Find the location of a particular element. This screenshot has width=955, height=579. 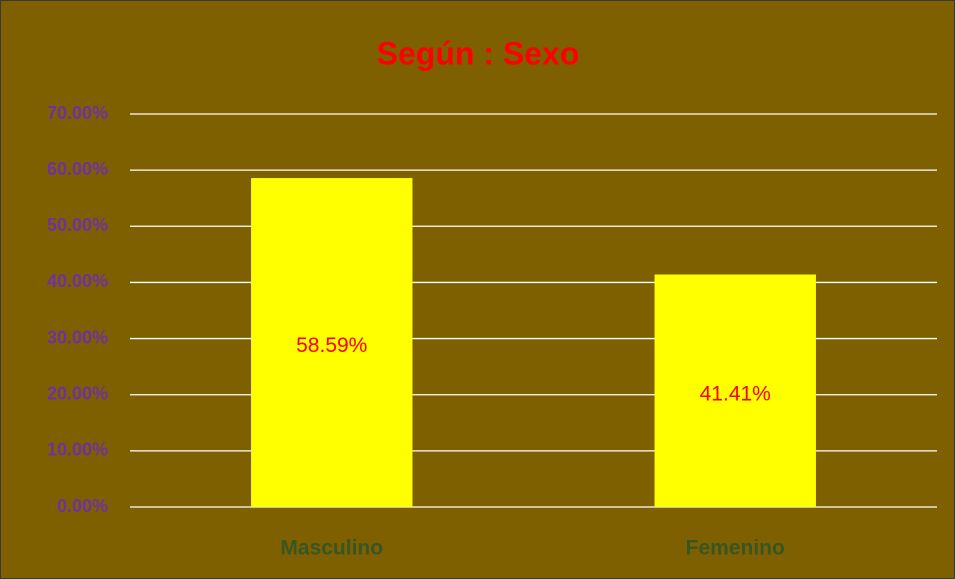

y-tick-label: 20.00% is located at coordinates (77, 393).